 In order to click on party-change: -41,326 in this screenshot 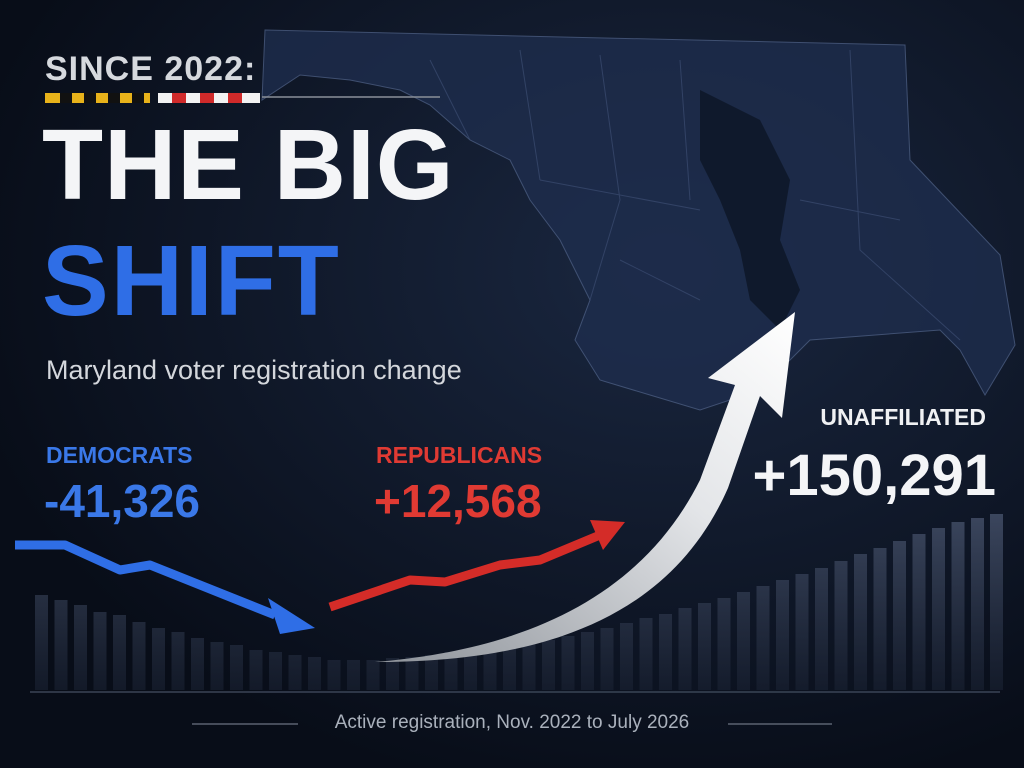, I will do `click(122, 501)`.